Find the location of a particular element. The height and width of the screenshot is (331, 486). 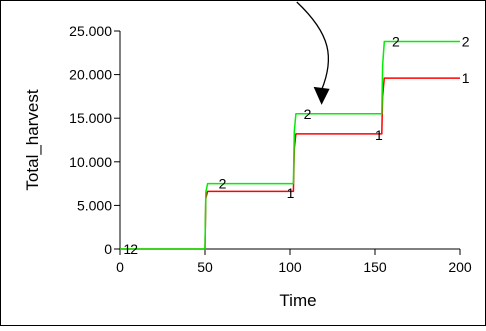

x-tick-label: 200 is located at coordinates (460, 267).